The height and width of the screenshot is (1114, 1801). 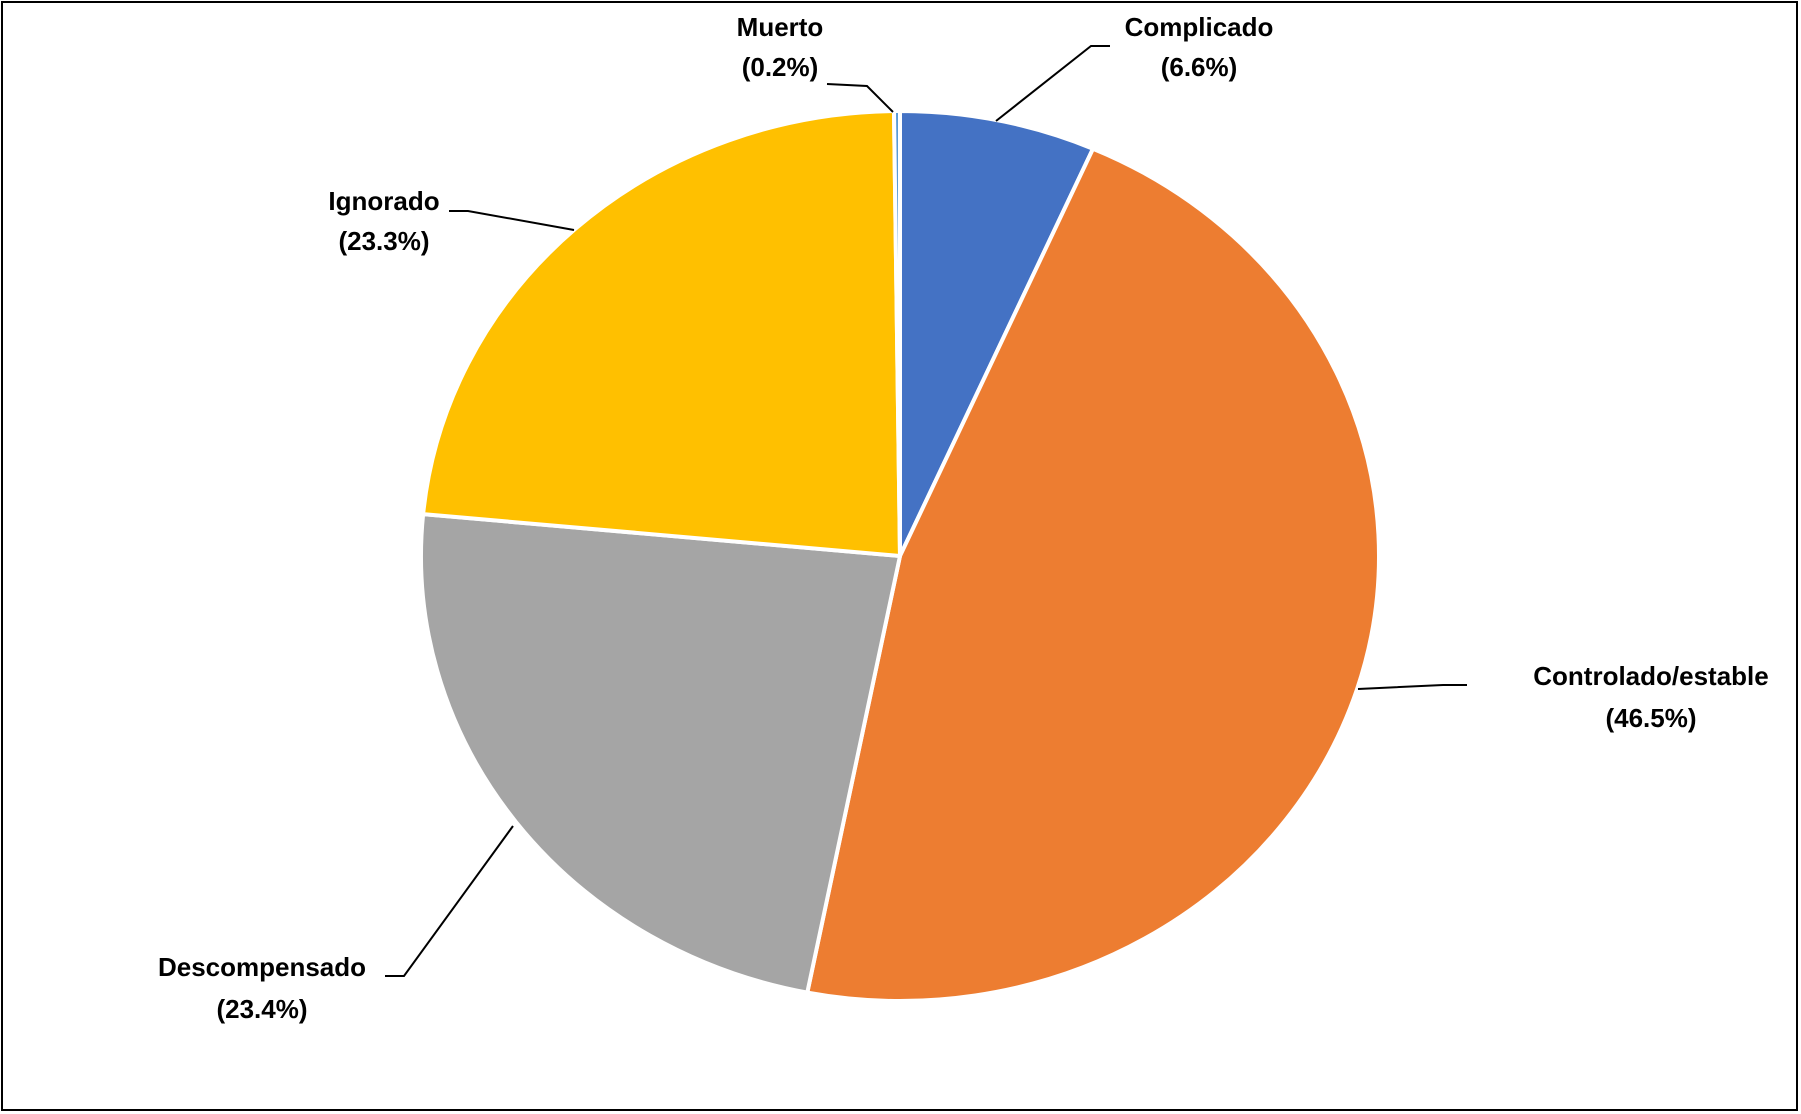 I want to click on pie-slice-descompensado, so click(x=660, y=753).